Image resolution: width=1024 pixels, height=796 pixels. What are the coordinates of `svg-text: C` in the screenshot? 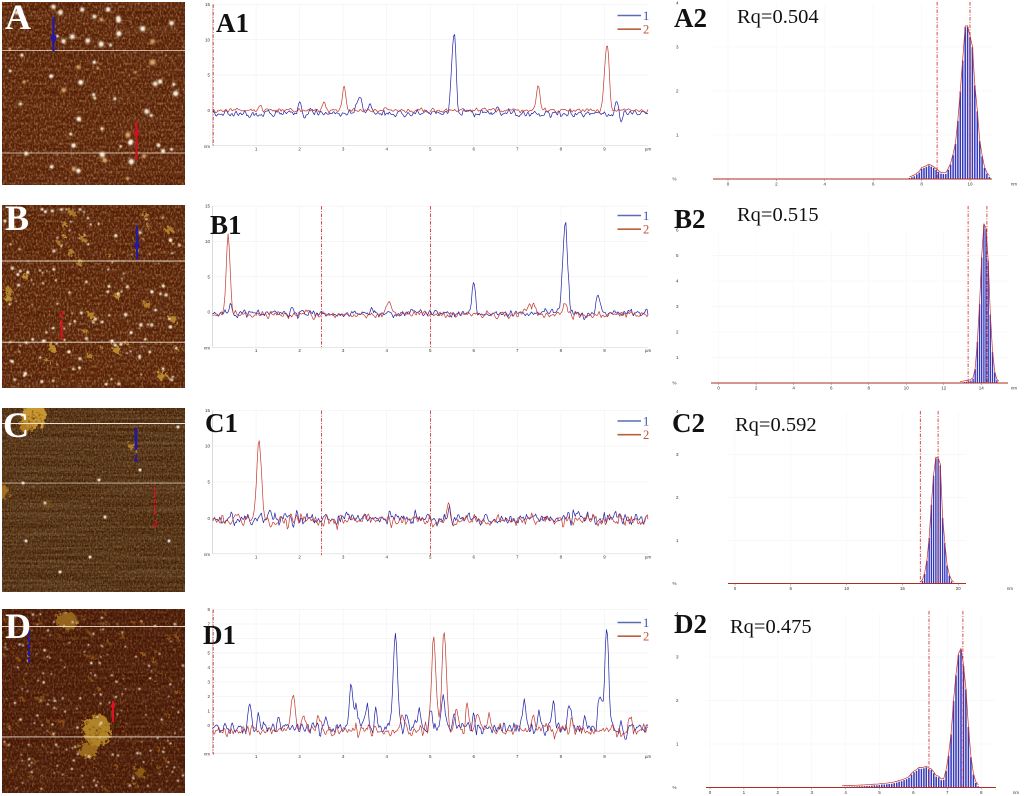 It's located at (16, 425).